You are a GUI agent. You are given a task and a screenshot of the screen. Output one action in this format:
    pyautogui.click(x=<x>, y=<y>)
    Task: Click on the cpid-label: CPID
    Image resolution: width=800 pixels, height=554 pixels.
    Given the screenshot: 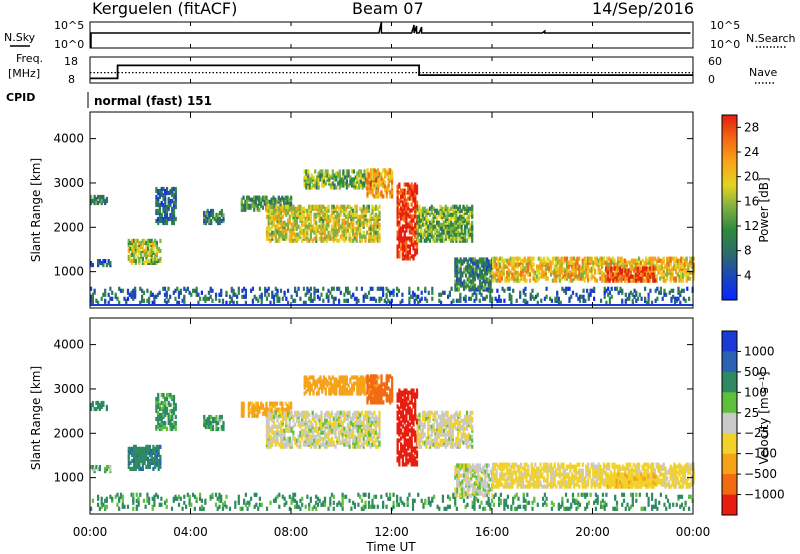 What is the action you would take?
    pyautogui.click(x=20, y=97)
    